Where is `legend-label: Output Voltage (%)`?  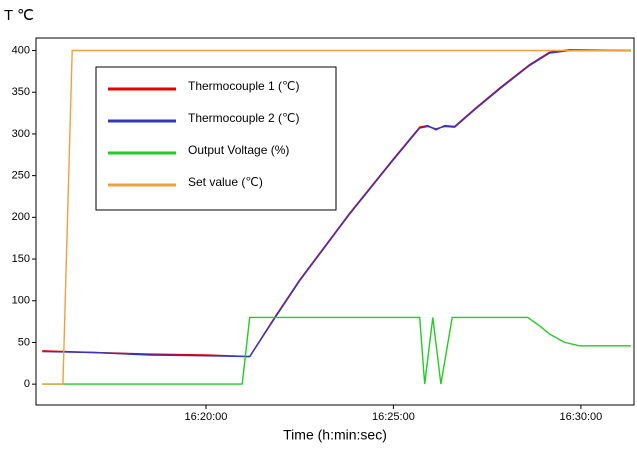
legend-label: Output Voltage (%) is located at coordinates (238, 150).